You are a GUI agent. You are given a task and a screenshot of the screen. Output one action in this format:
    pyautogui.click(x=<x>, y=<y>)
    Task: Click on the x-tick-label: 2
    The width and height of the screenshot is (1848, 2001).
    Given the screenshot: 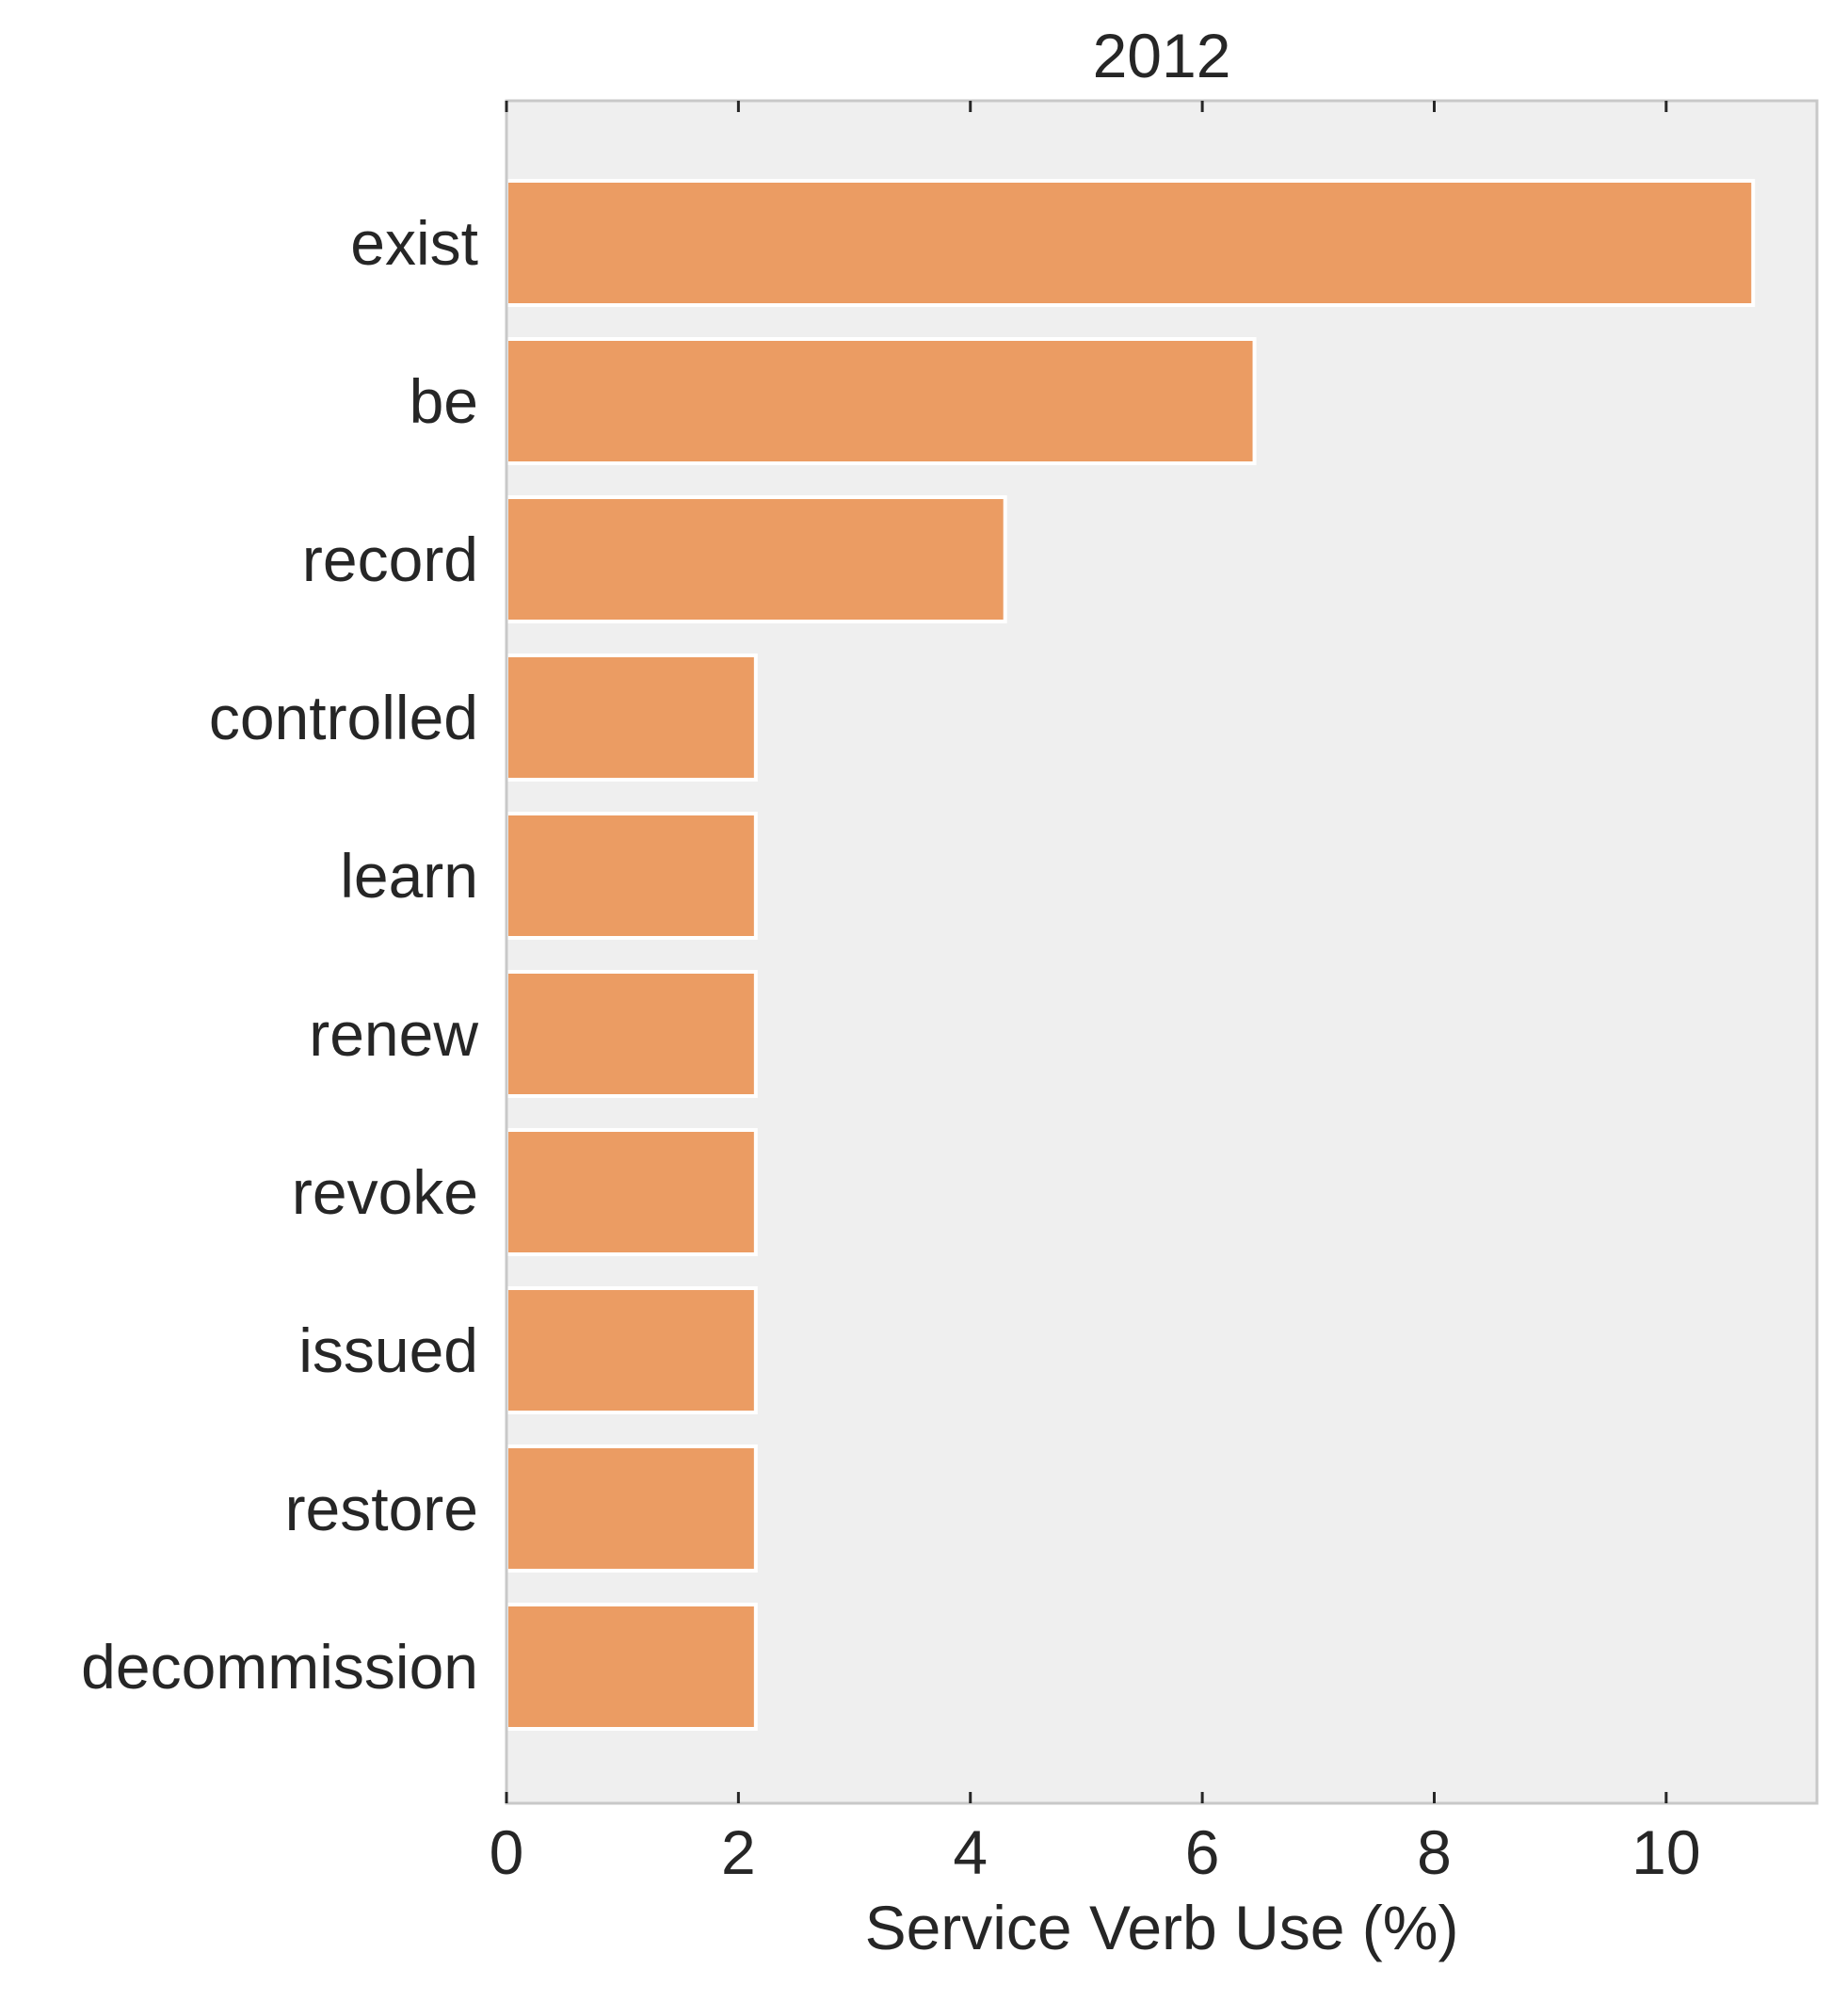 What is the action you would take?
    pyautogui.click(x=738, y=1852)
    